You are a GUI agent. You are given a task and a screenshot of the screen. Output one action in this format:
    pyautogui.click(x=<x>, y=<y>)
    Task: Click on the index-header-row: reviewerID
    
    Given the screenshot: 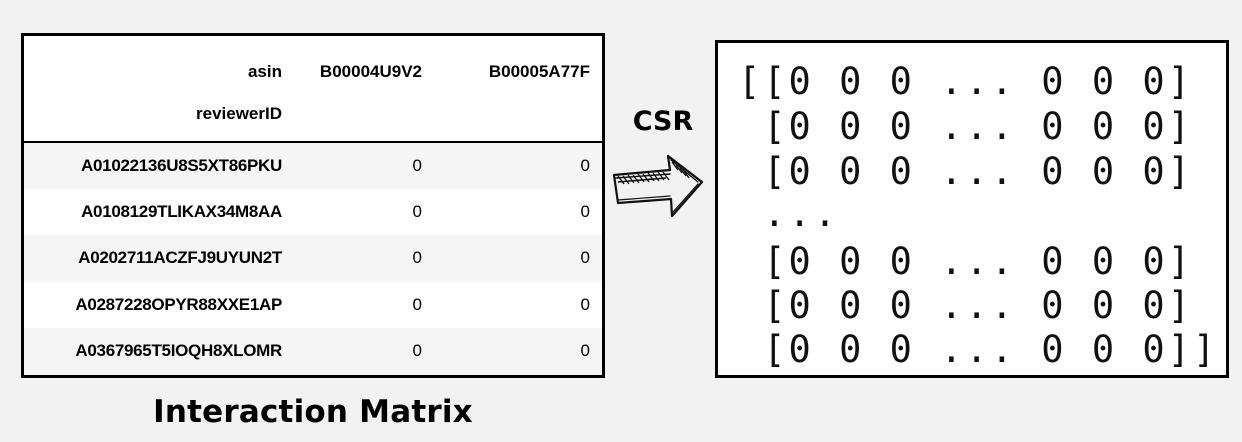 What is the action you would take?
    pyautogui.click(x=313, y=123)
    